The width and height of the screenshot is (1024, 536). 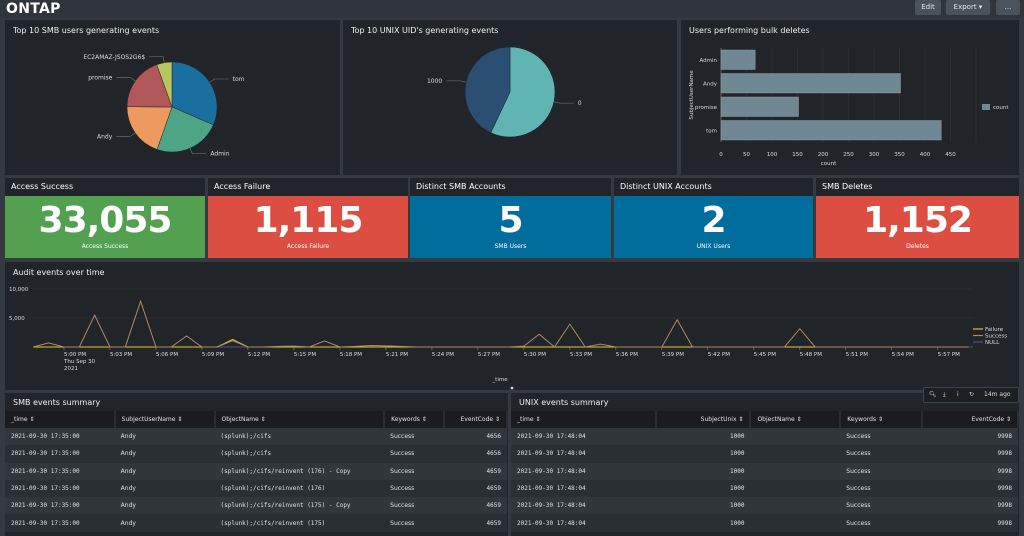 I want to click on table-cell: 4656, so click(x=475, y=437).